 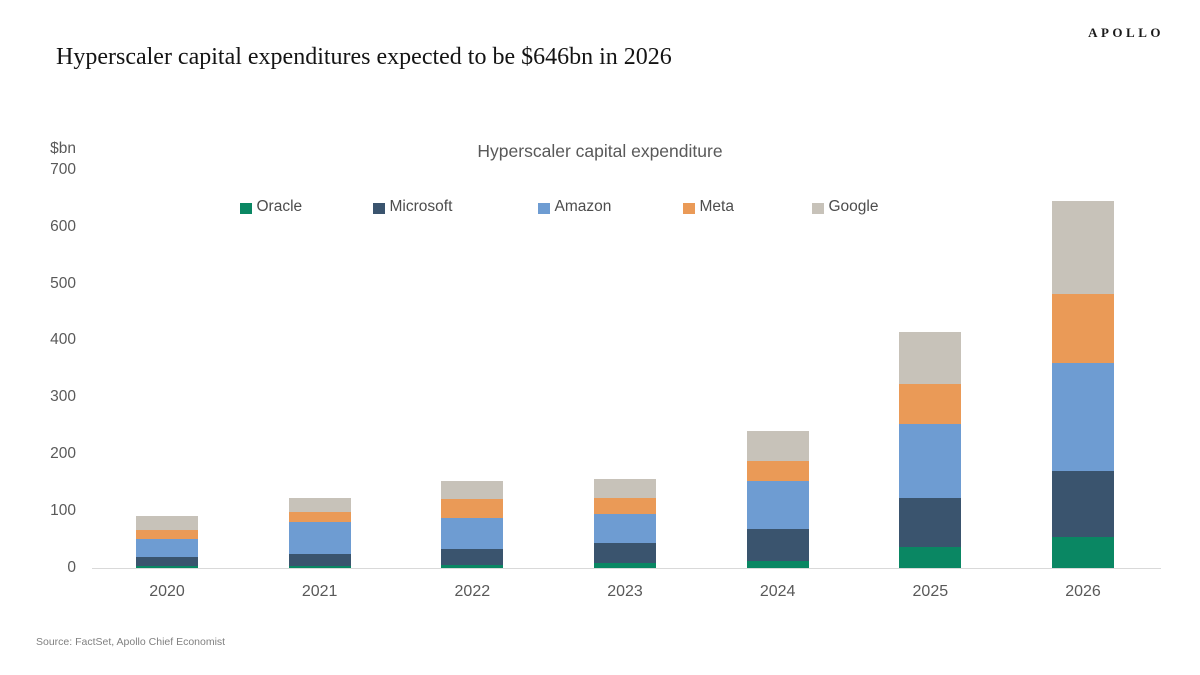 What do you see at coordinates (167, 561) in the screenshot?
I see `bar-segment-microsoft-2020` at bounding box center [167, 561].